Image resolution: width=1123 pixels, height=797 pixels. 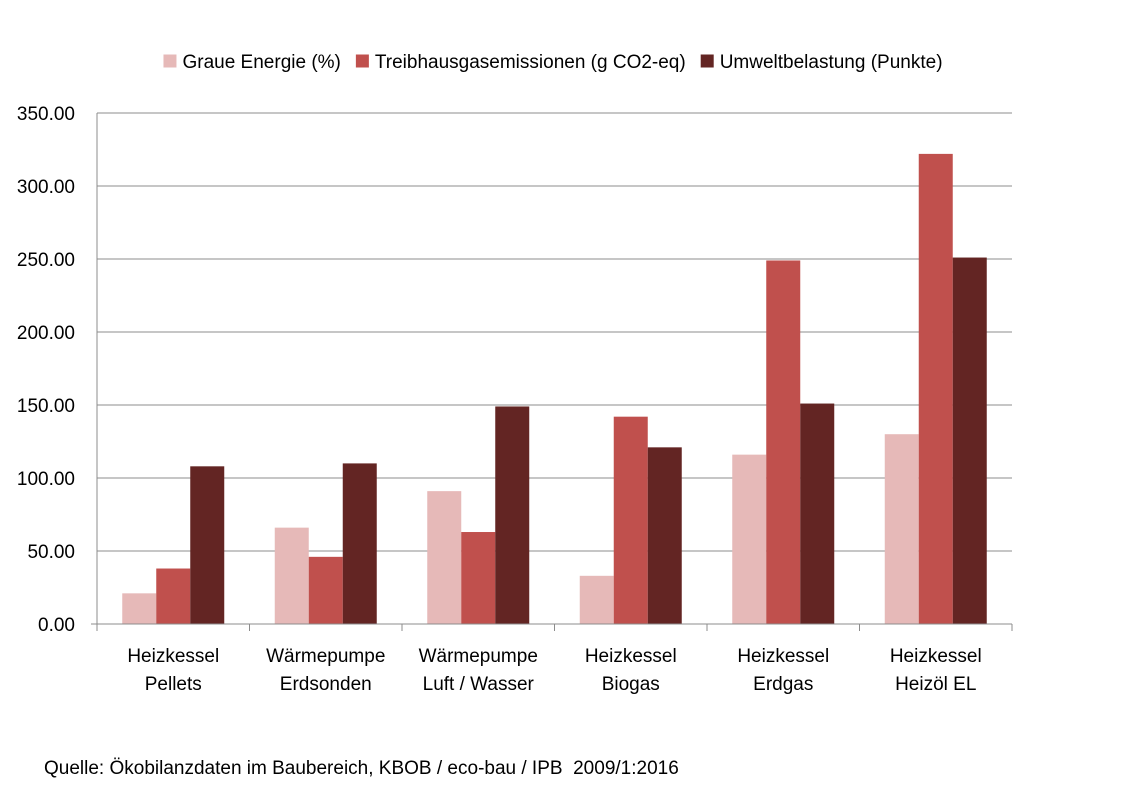 I want to click on y-tick-label: 0.00, so click(x=56, y=625).